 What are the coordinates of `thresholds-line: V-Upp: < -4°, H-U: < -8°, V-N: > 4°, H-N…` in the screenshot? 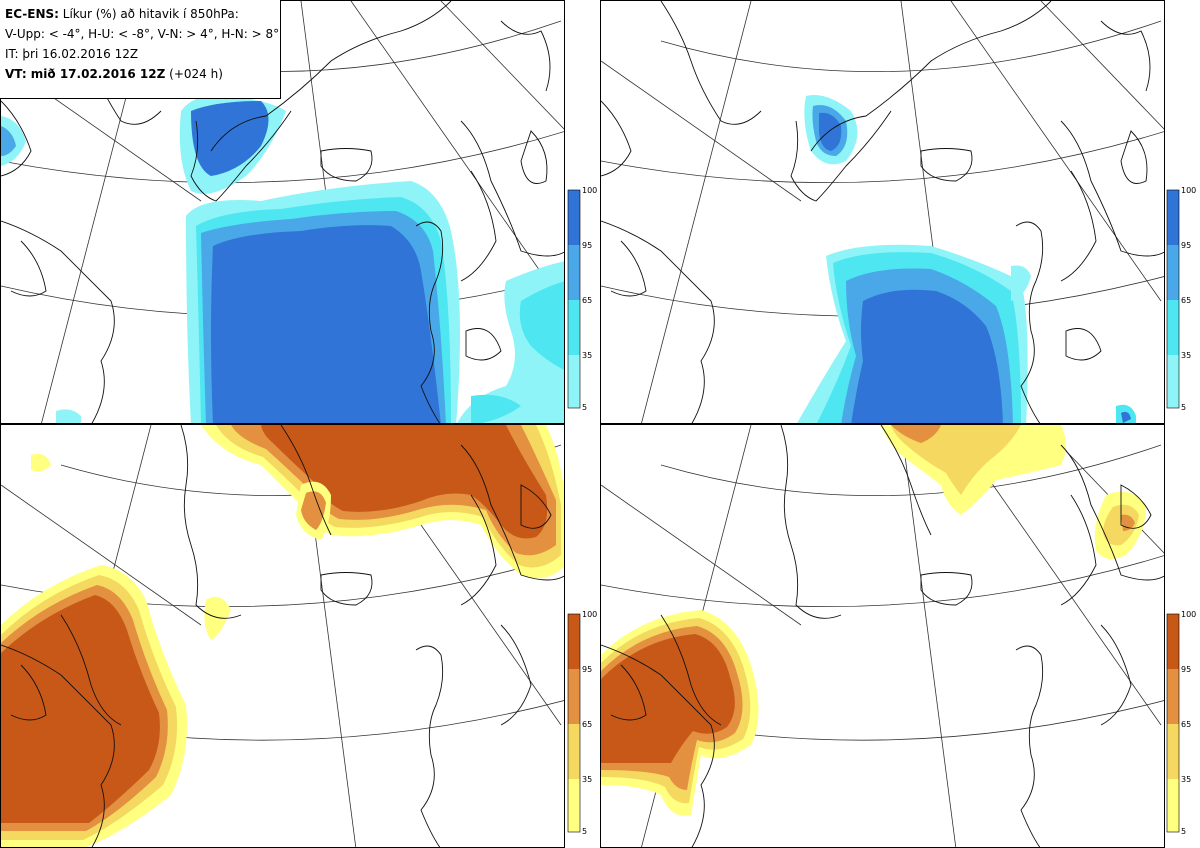 It's located at (142, 34).